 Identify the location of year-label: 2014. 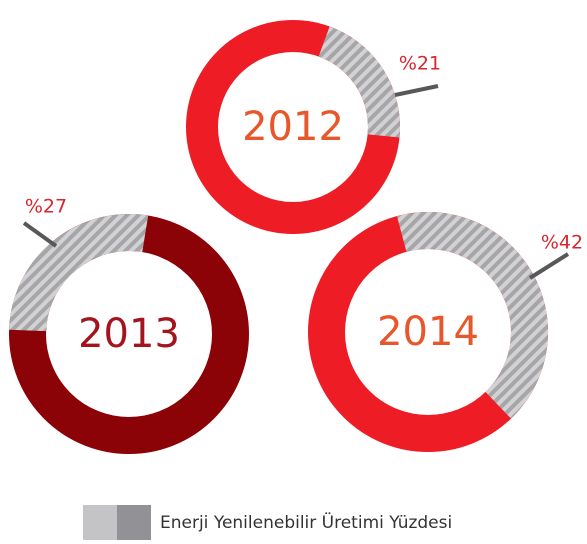
(428, 332).